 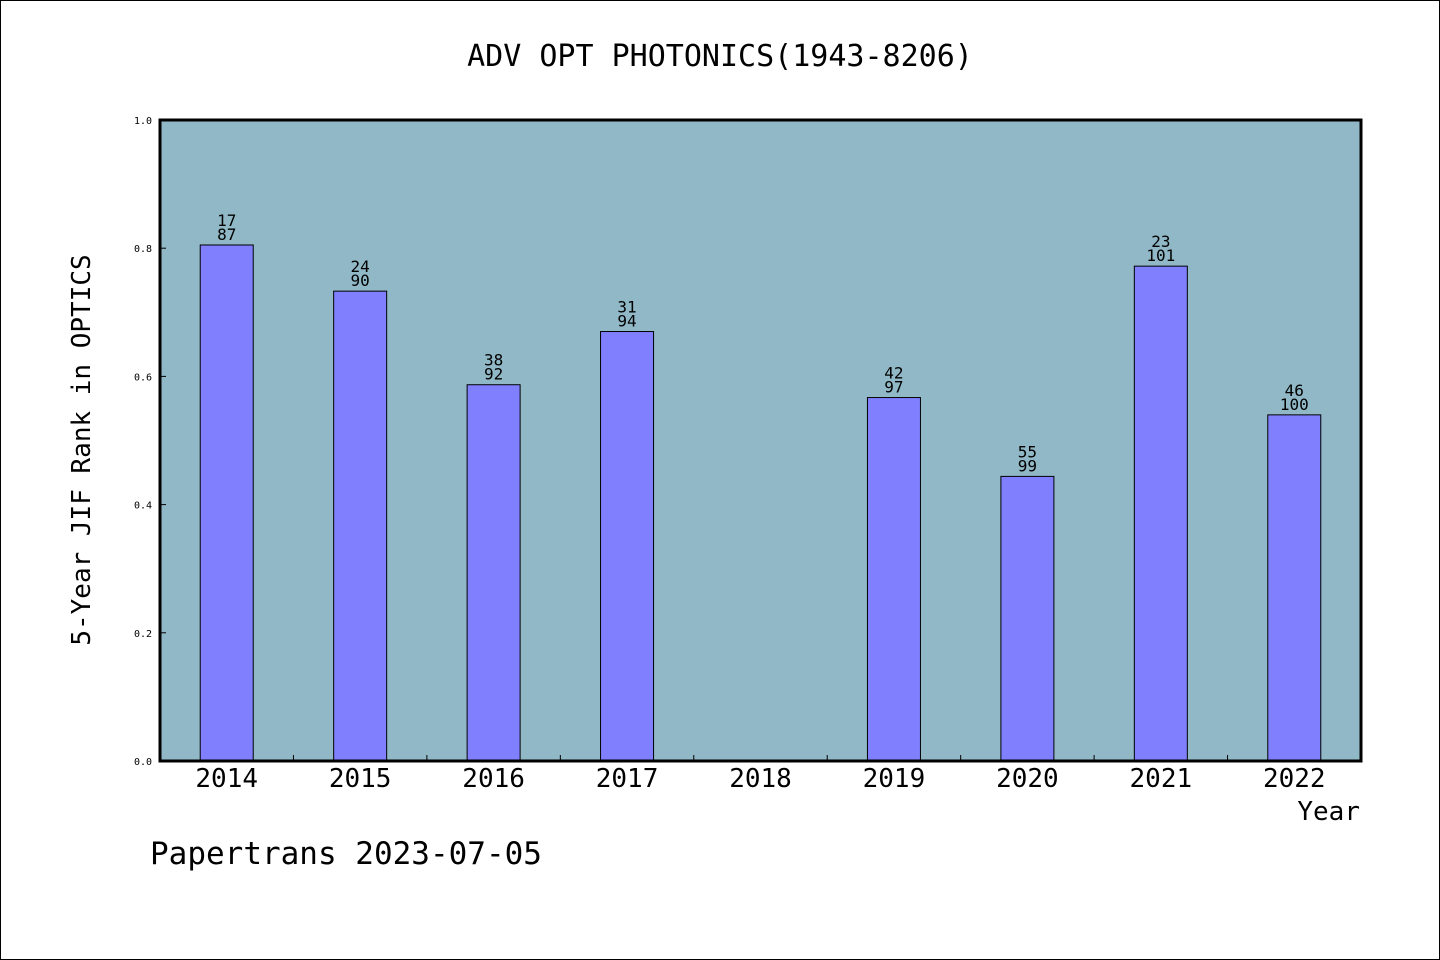 I want to click on x-tick-label: 2016, so click(x=493, y=779).